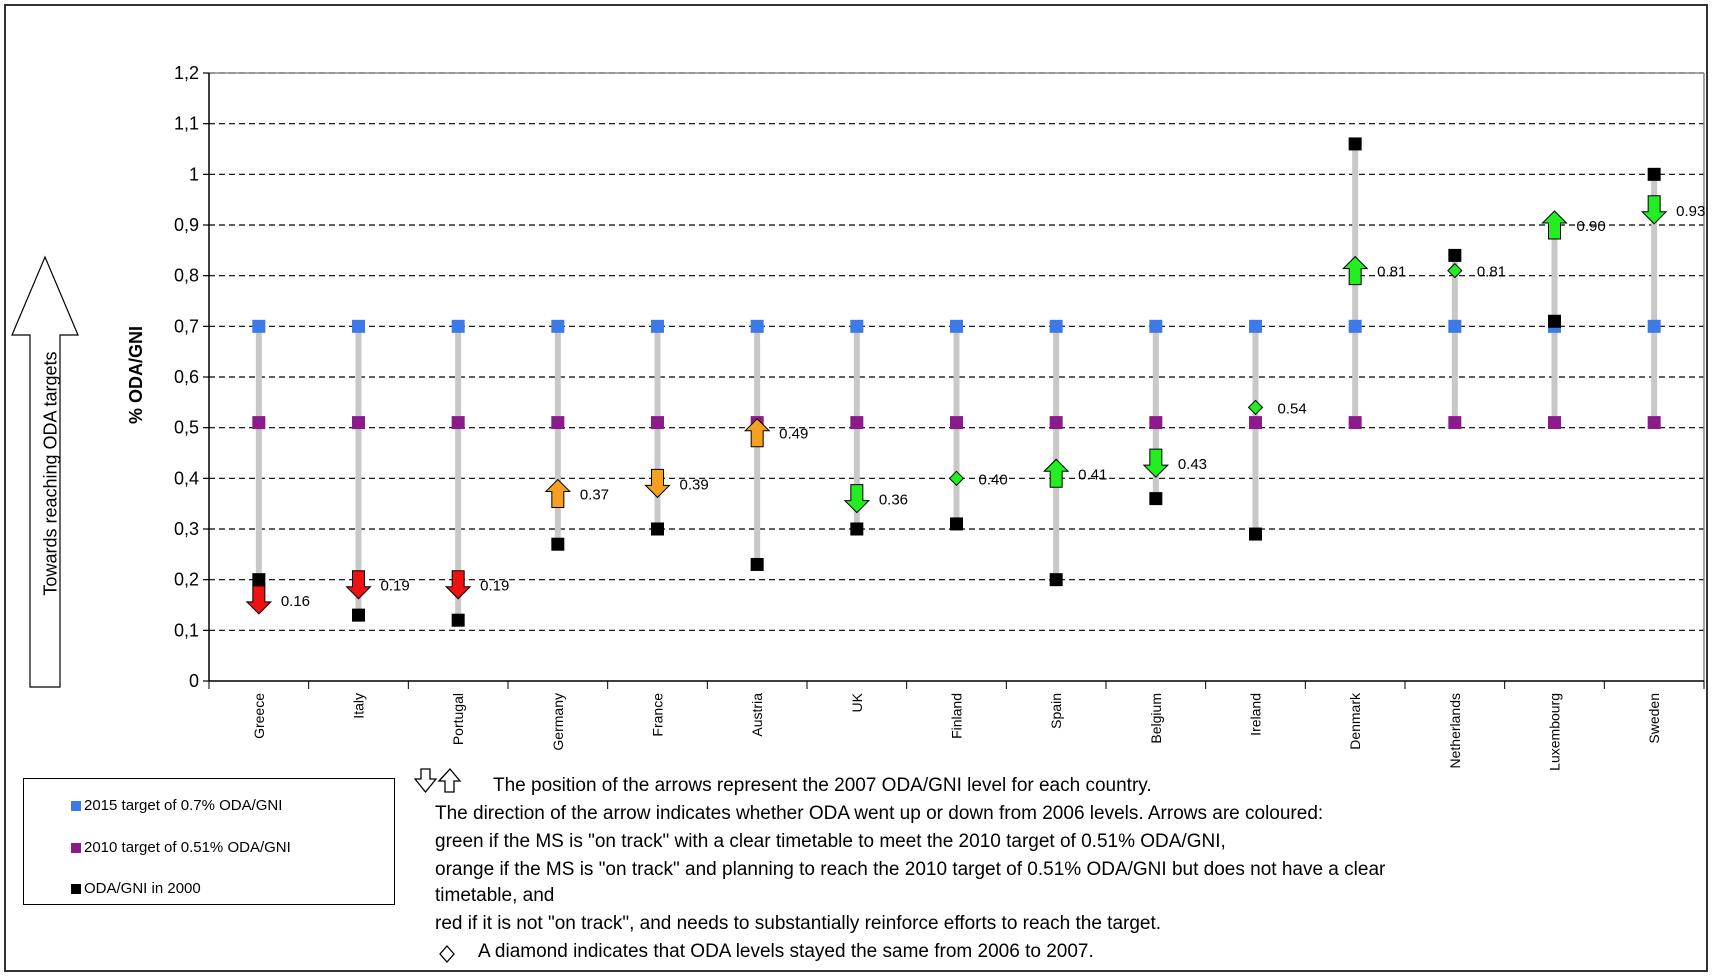 The width and height of the screenshot is (1714, 978). What do you see at coordinates (186, 580) in the screenshot?
I see `y-tick-label: 0,2` at bounding box center [186, 580].